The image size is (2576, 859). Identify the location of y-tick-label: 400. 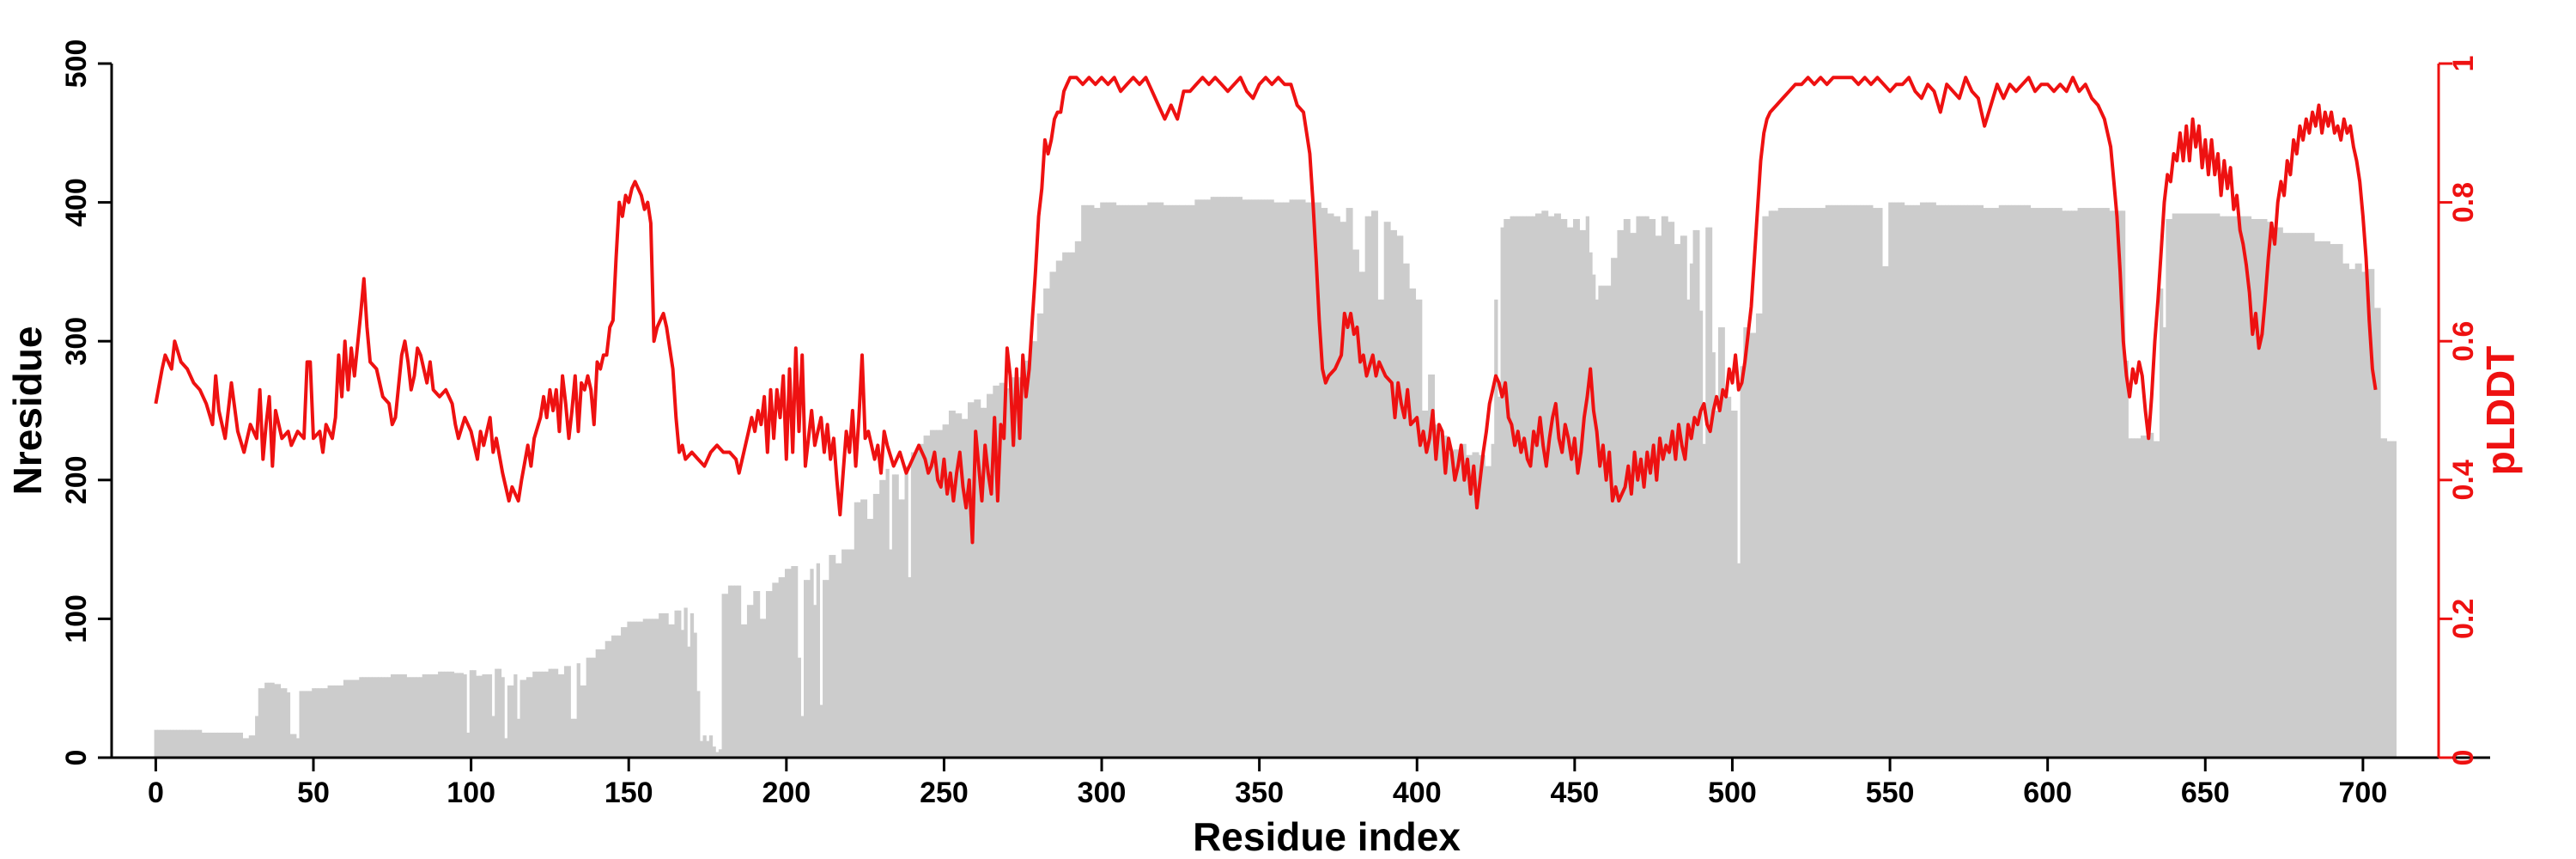
(77, 203).